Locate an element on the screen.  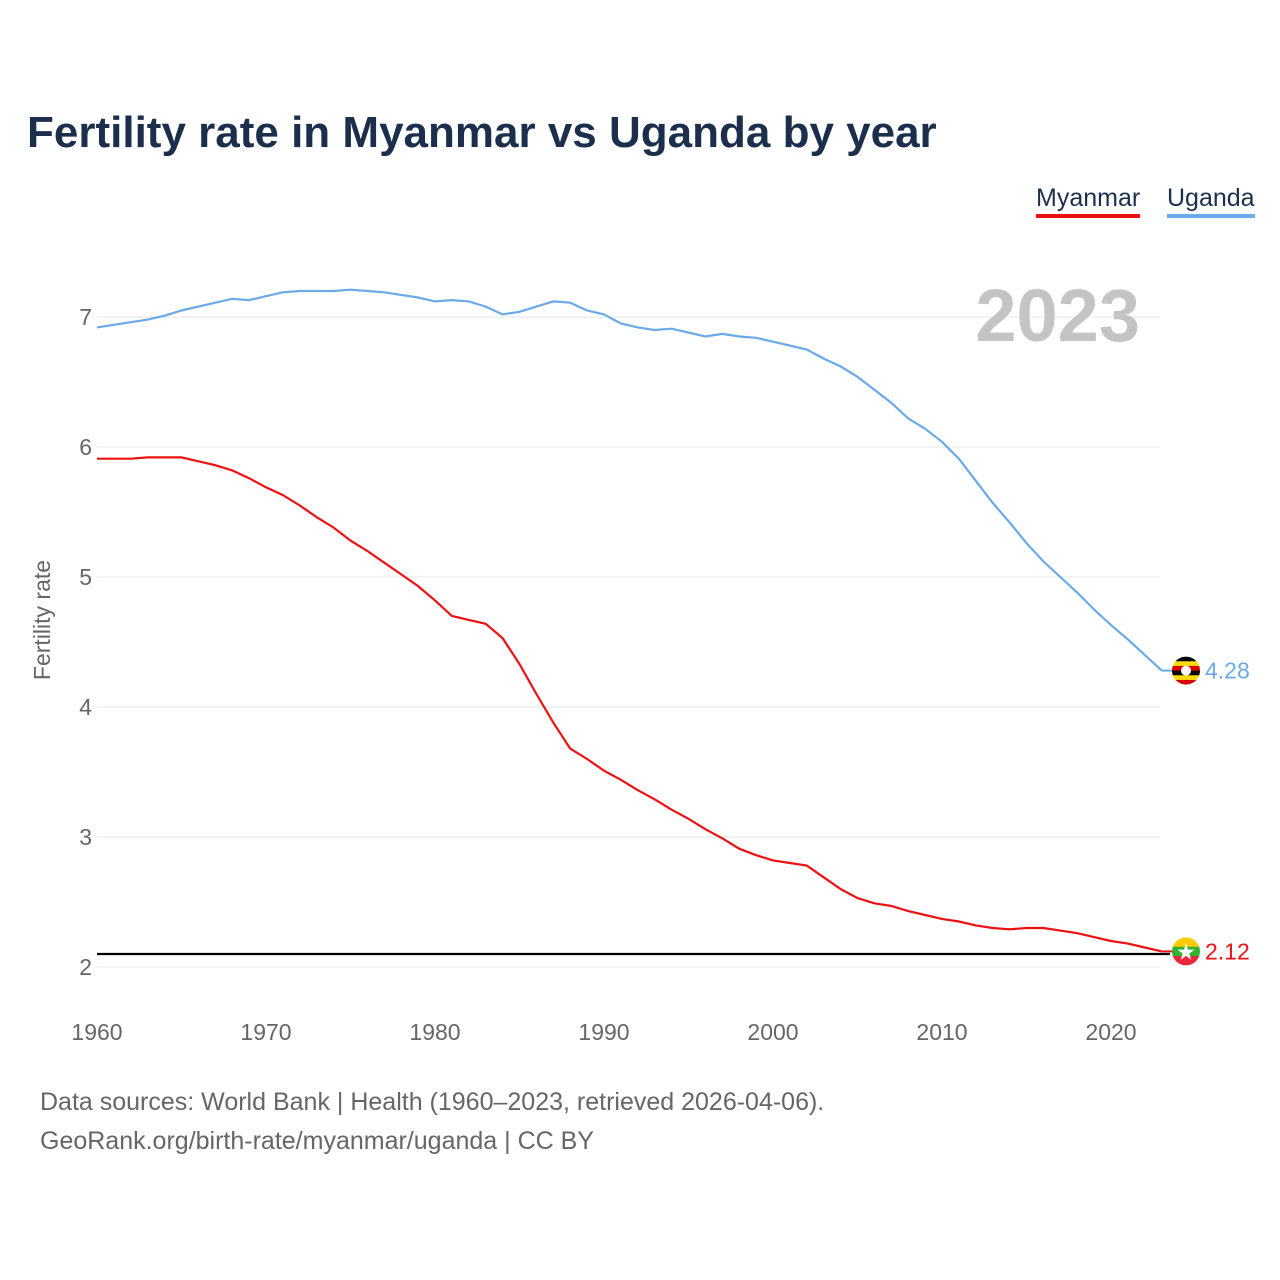
y-tick-label: 5 is located at coordinates (85, 577).